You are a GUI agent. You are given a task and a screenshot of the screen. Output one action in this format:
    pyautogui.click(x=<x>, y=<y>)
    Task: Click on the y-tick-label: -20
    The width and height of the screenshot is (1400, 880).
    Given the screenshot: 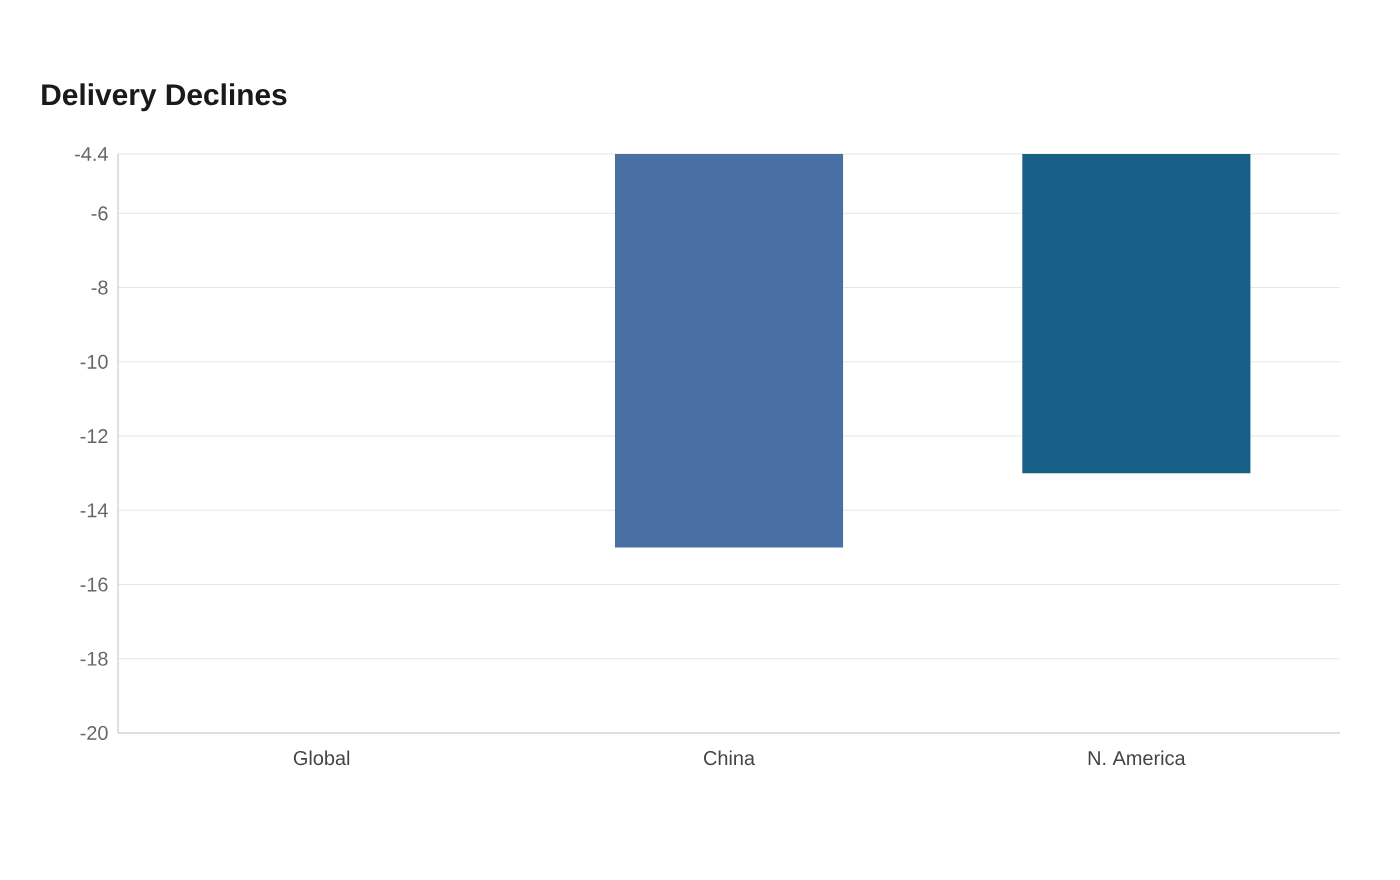 What is the action you would take?
    pyautogui.click(x=94, y=733)
    